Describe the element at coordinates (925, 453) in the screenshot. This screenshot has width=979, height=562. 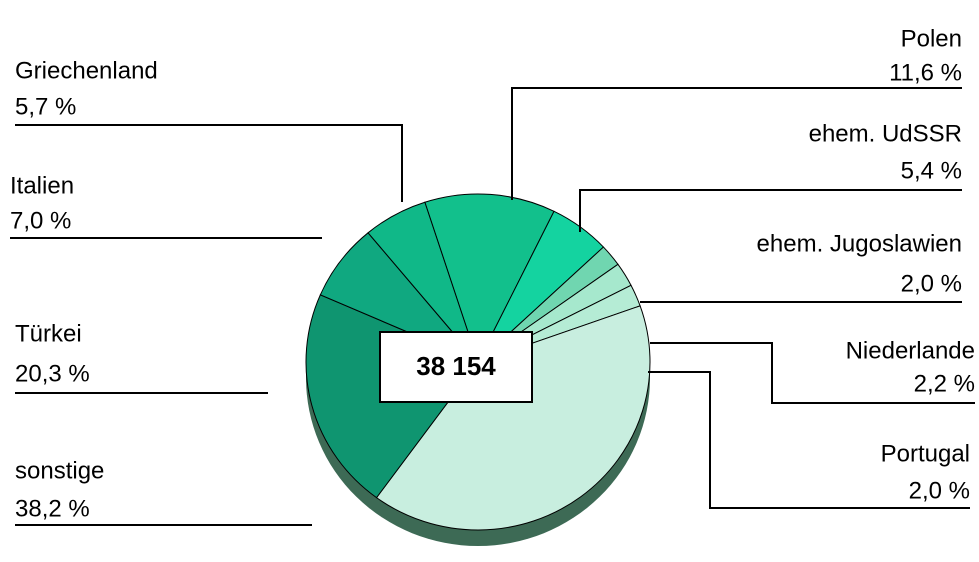
I see `slice-label: Portugal` at that location.